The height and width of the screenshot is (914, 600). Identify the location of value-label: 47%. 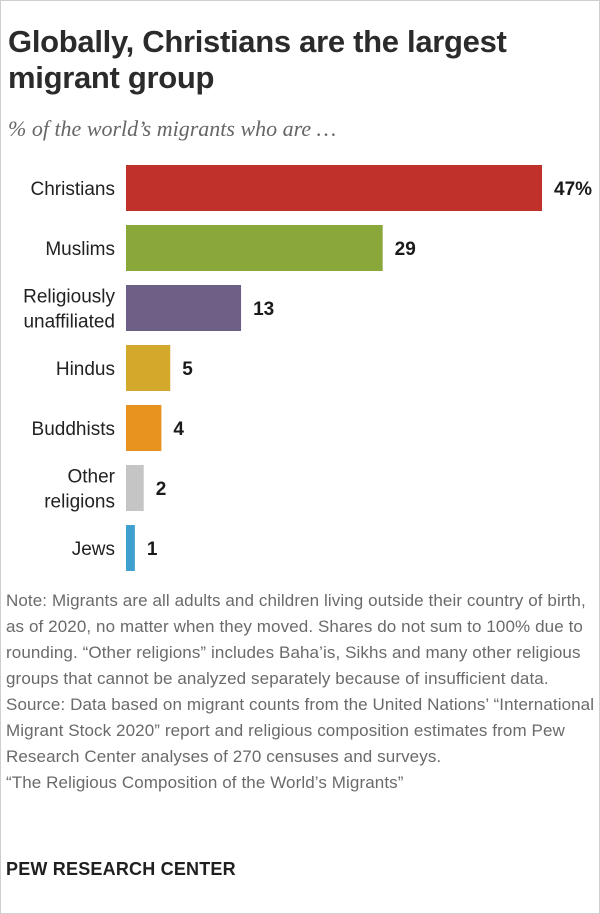
(573, 189).